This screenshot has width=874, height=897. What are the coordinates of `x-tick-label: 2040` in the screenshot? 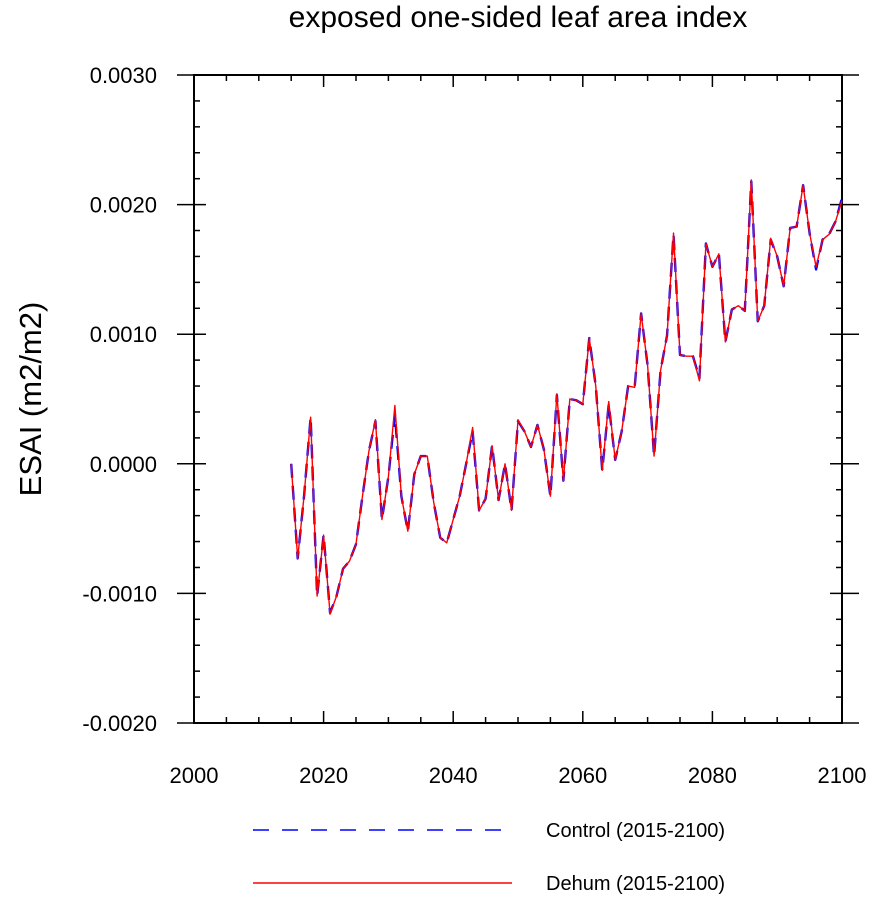 It's located at (453, 775).